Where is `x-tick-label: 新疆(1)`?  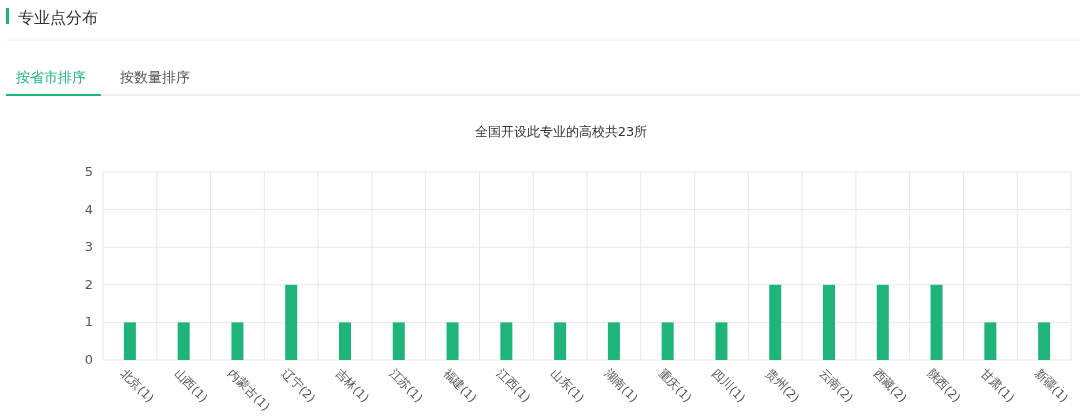 x-tick-label: 新疆(1) is located at coordinates (1051, 386).